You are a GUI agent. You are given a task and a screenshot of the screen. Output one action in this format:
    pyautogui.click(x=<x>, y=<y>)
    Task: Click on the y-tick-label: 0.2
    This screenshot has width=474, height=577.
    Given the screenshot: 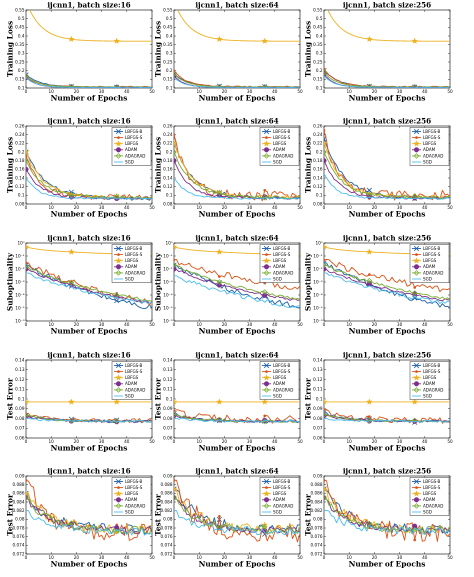 What is the action you would take?
    pyautogui.click(x=319, y=70)
    